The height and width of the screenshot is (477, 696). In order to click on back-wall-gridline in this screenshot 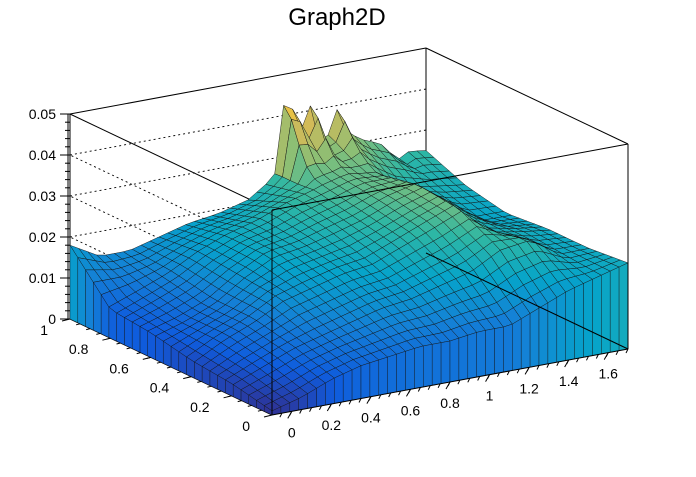, I will do `click(248, 122)`.